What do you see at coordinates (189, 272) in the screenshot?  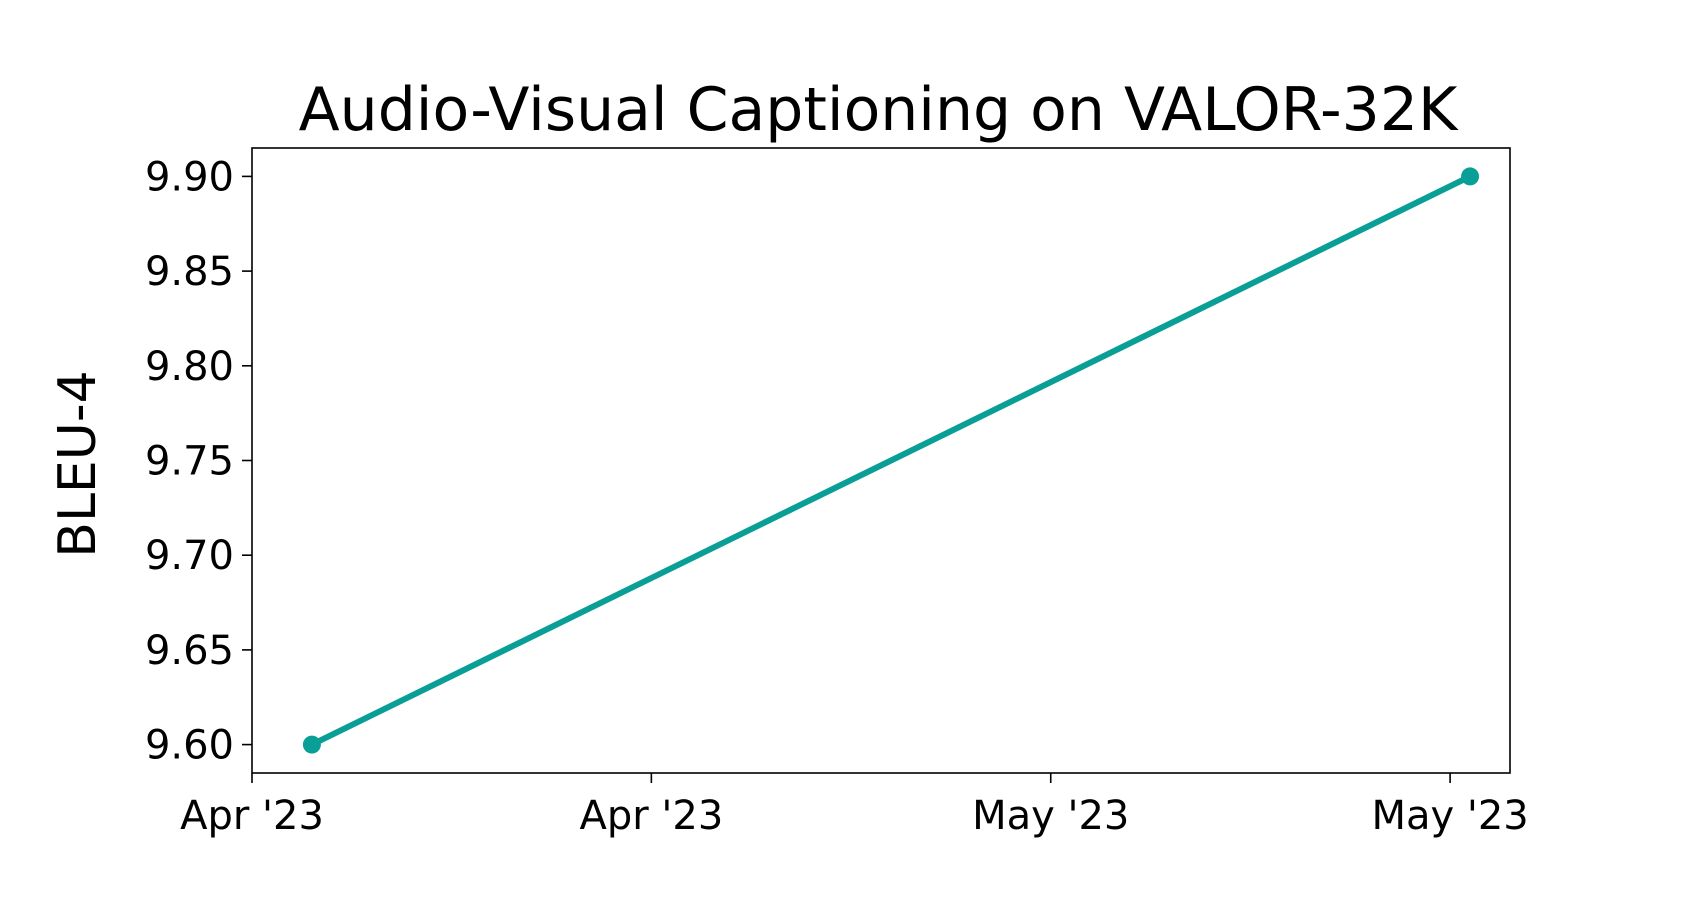 I see `y-tick-label: 9.85` at bounding box center [189, 272].